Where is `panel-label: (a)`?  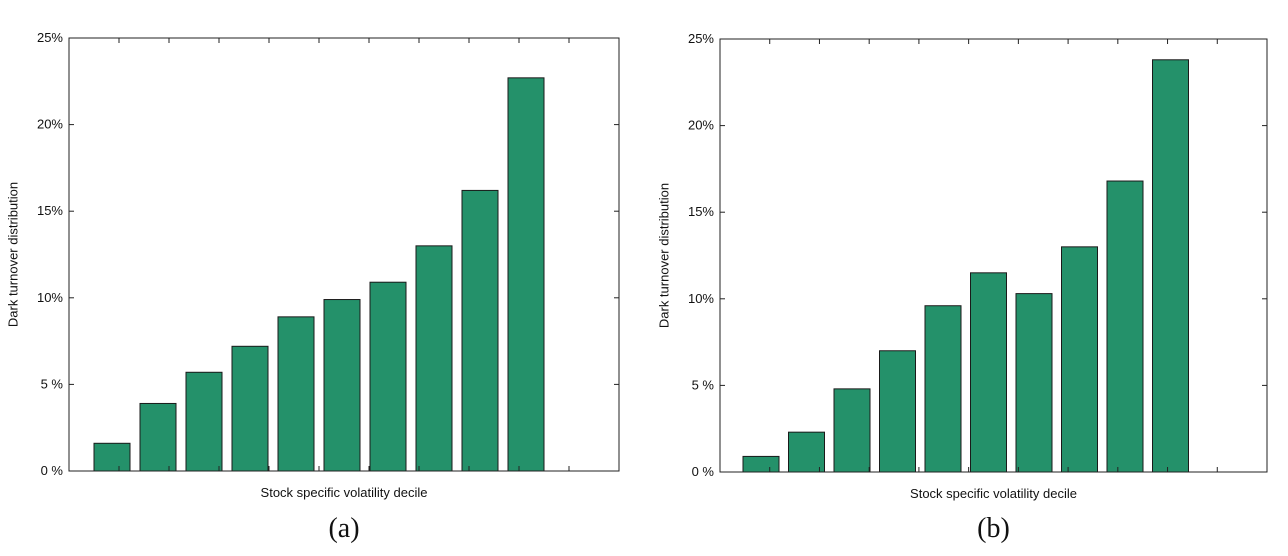 panel-label: (a) is located at coordinates (343, 528).